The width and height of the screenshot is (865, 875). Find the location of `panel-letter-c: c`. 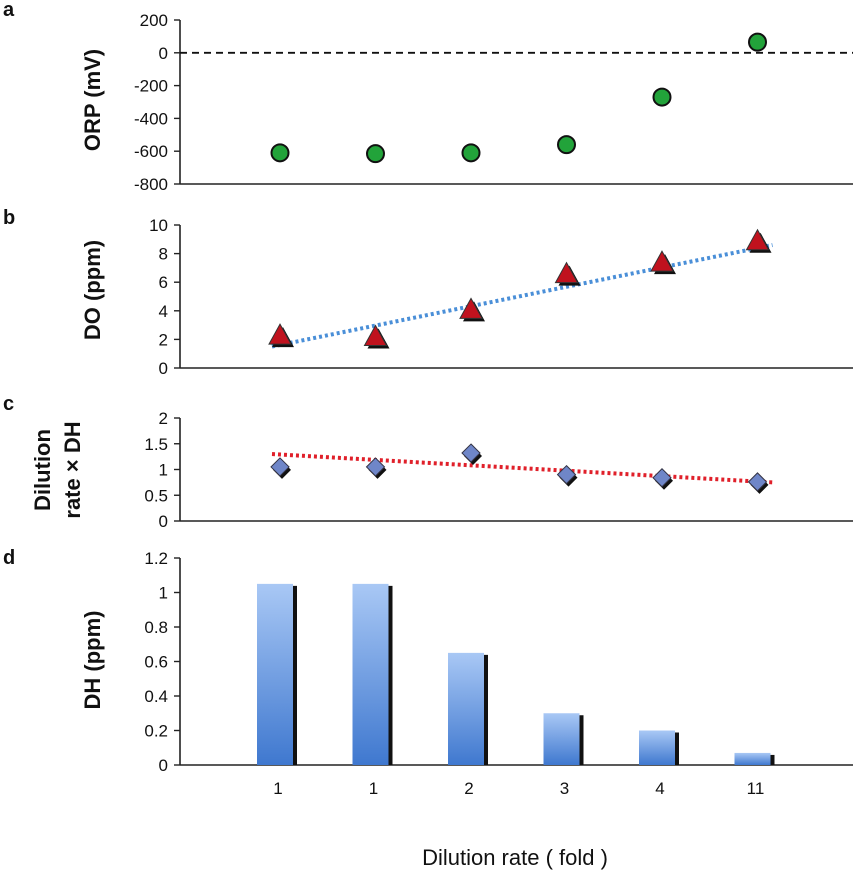

panel-letter-c: c is located at coordinates (8, 404).